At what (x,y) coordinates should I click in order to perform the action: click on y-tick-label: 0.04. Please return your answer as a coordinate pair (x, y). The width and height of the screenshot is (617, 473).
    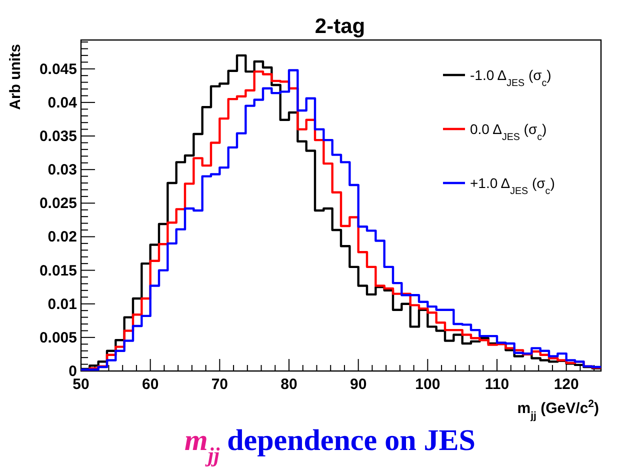
    Looking at the image, I should click on (63, 103).